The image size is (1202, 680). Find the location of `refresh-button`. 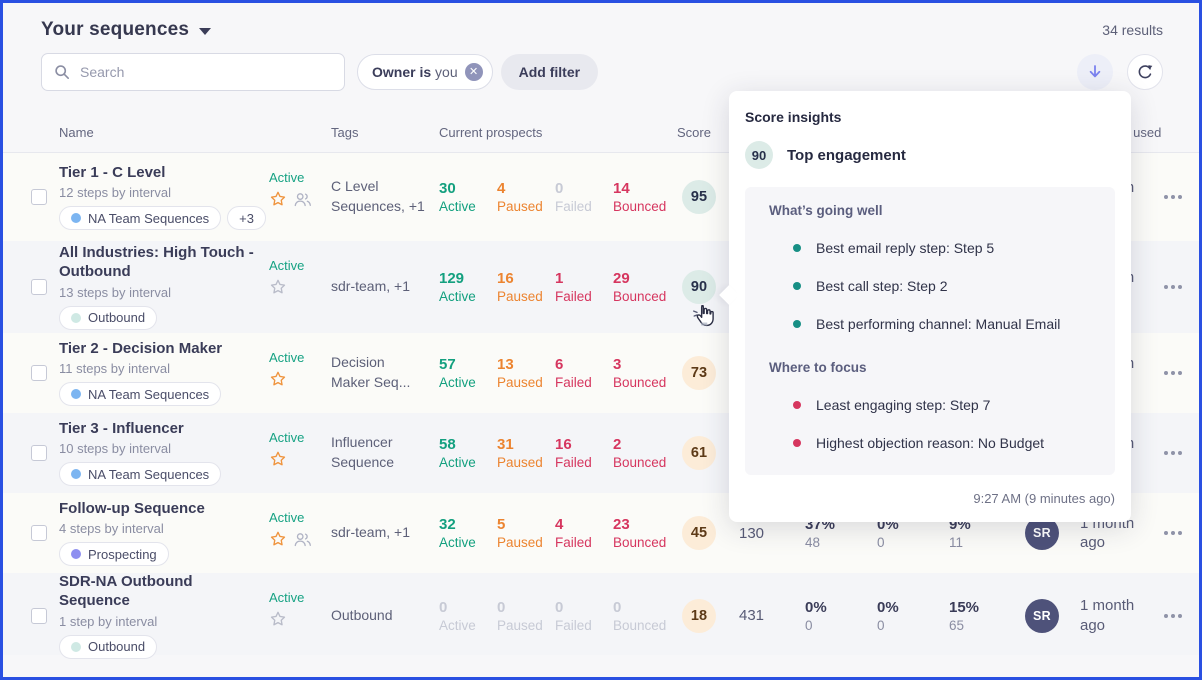

refresh-button is located at coordinates (1145, 72).